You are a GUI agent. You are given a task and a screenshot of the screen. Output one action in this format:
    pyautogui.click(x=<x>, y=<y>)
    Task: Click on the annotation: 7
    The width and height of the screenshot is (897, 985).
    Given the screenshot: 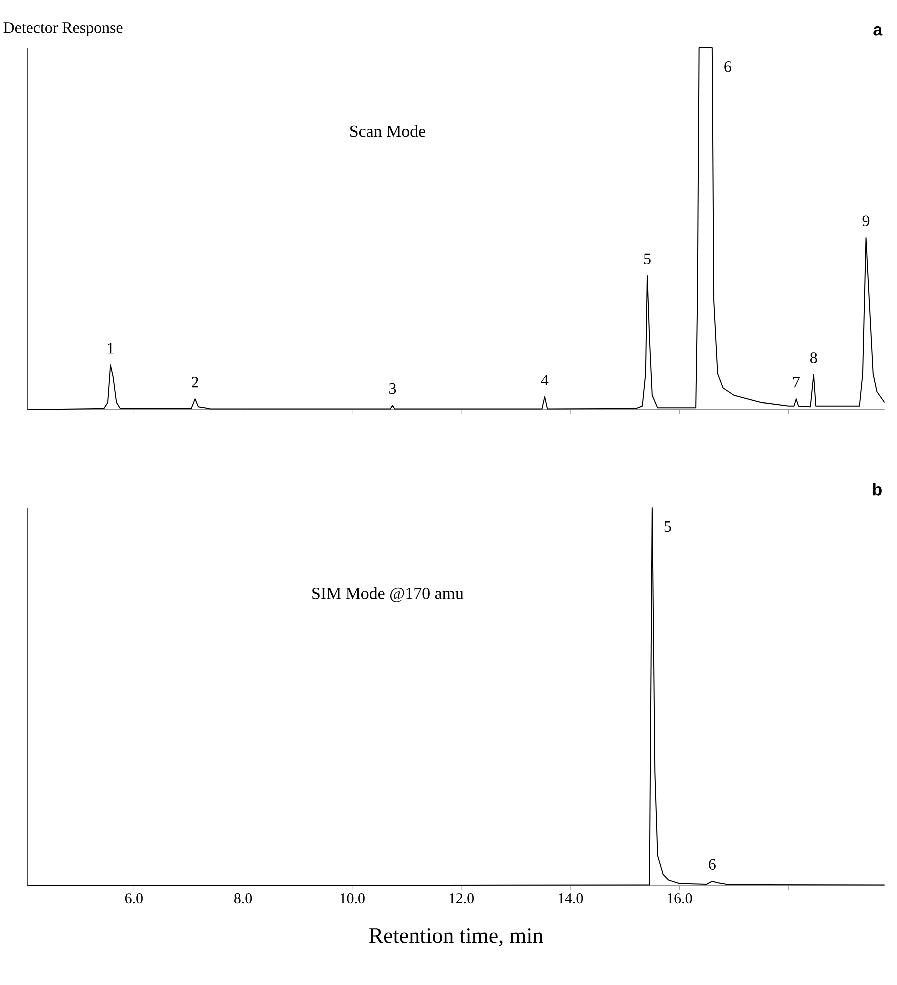 What is the action you would take?
    pyautogui.click(x=797, y=382)
    